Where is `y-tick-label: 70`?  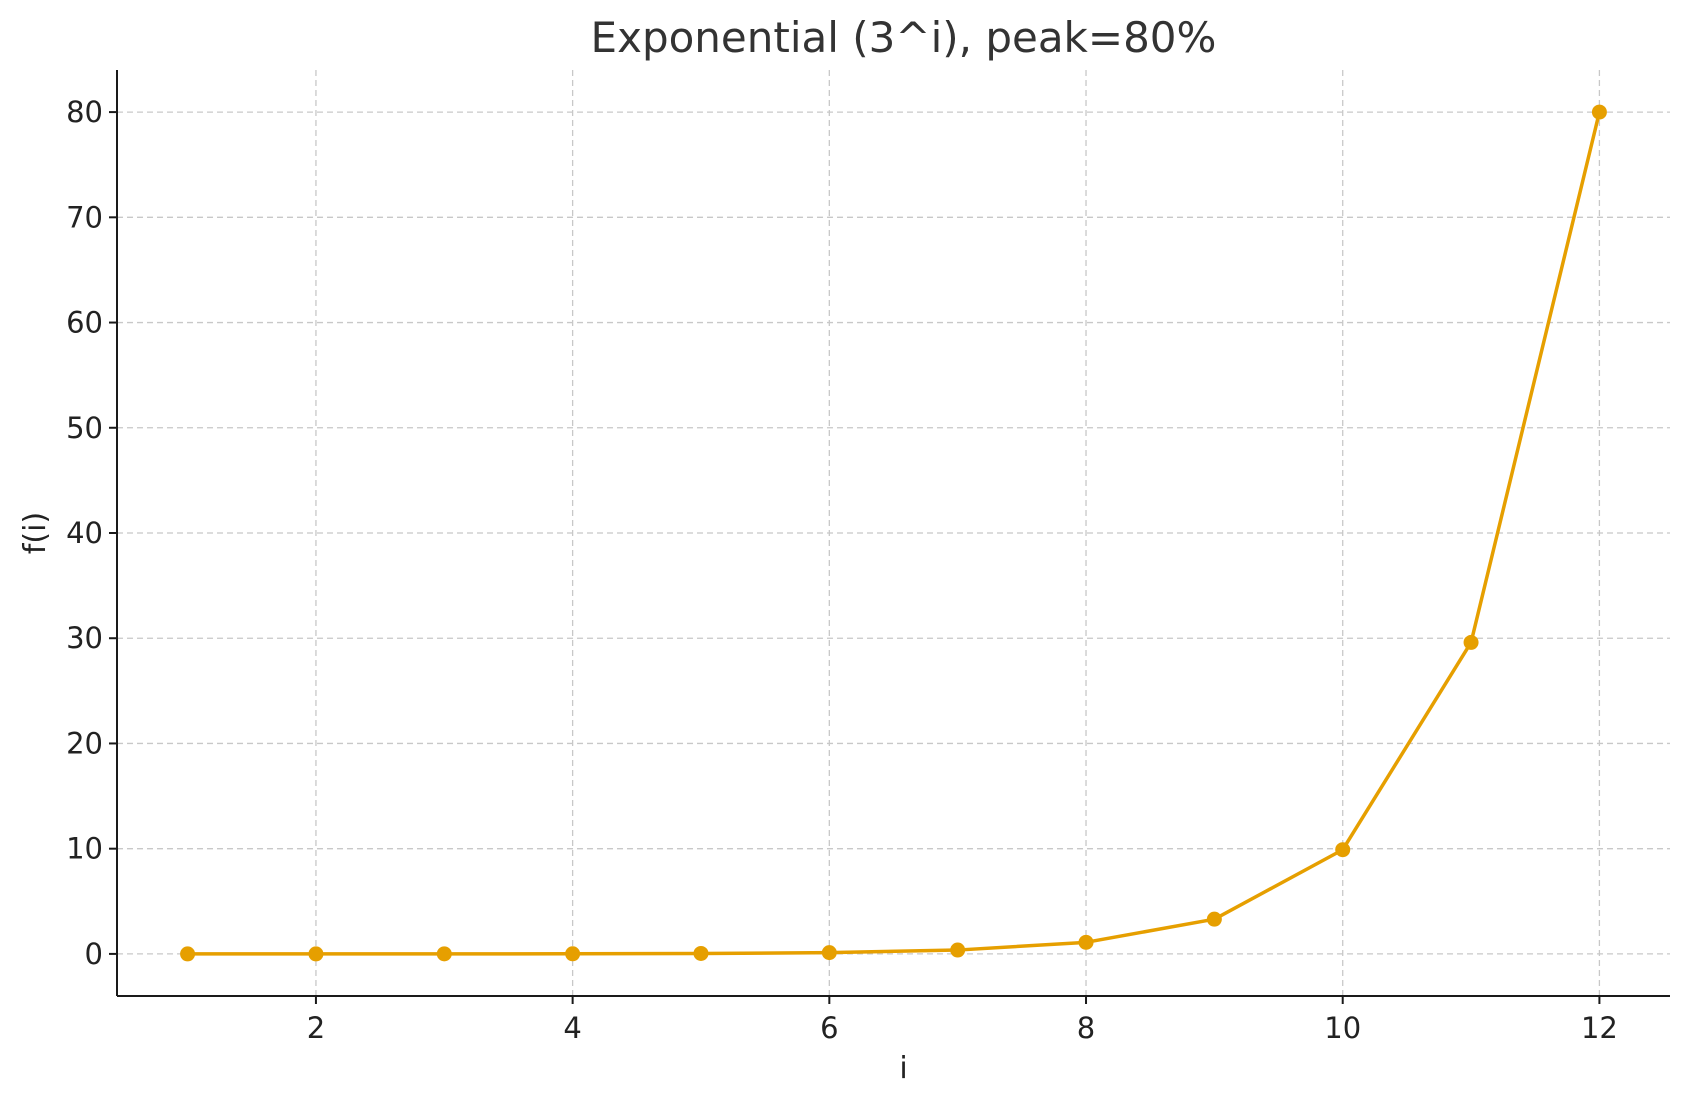
y-tick-label: 70 is located at coordinates (84, 217).